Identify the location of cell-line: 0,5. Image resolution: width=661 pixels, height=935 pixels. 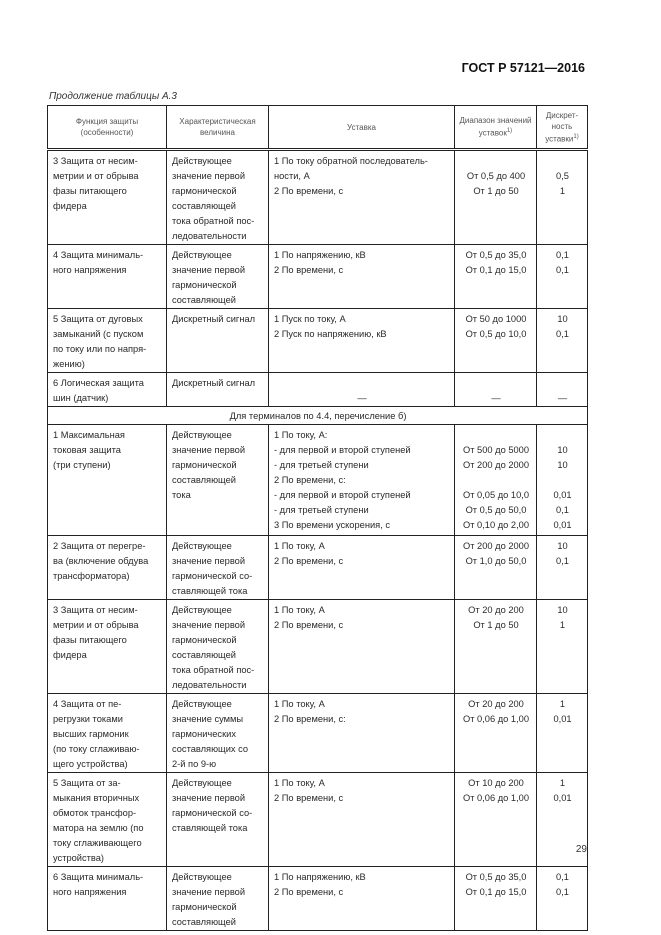
(562, 176).